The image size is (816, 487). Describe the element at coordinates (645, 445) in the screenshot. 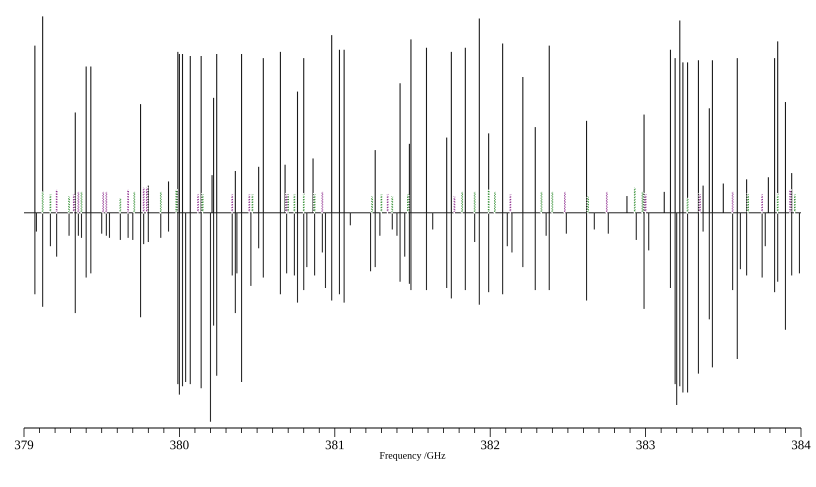

I see `x-tick-label: 383` at that location.